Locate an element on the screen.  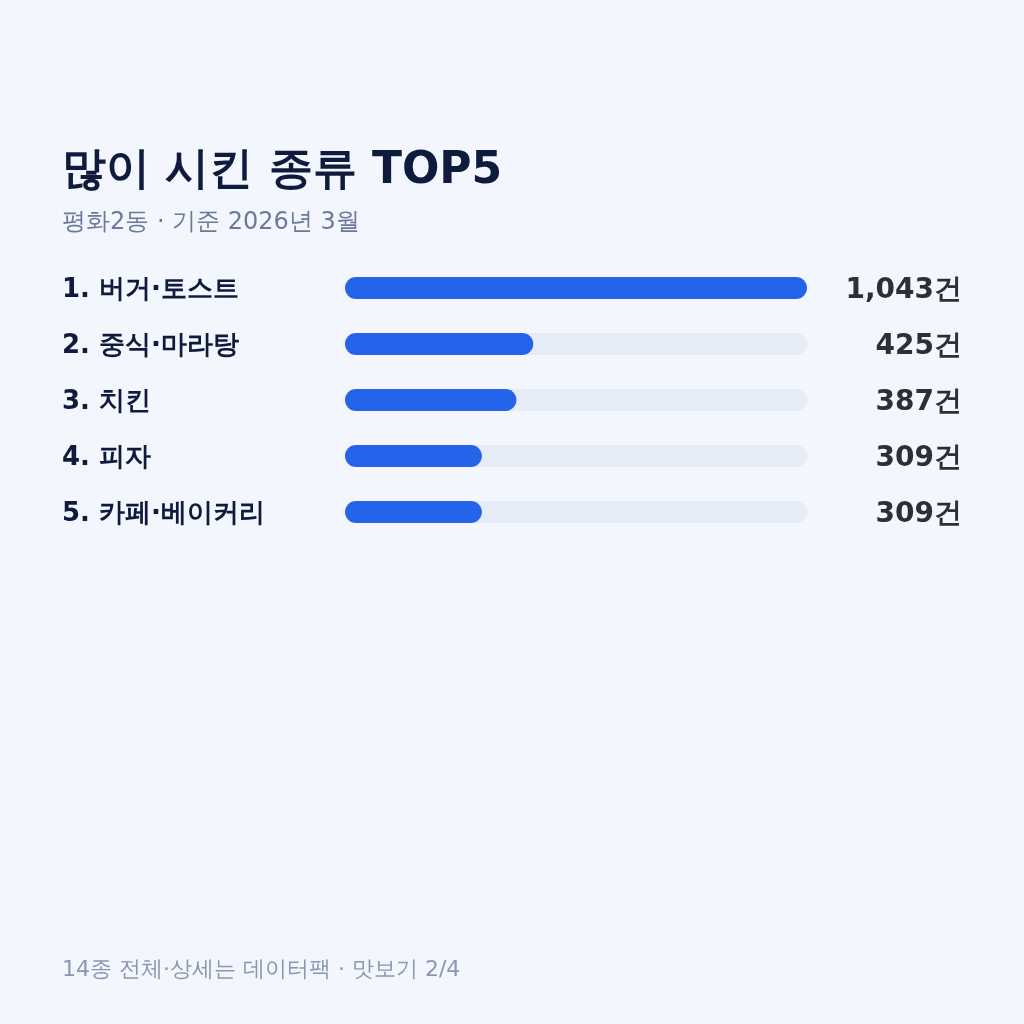
title: 많이 시킨 종류 TOP5 is located at coordinates (282, 167).